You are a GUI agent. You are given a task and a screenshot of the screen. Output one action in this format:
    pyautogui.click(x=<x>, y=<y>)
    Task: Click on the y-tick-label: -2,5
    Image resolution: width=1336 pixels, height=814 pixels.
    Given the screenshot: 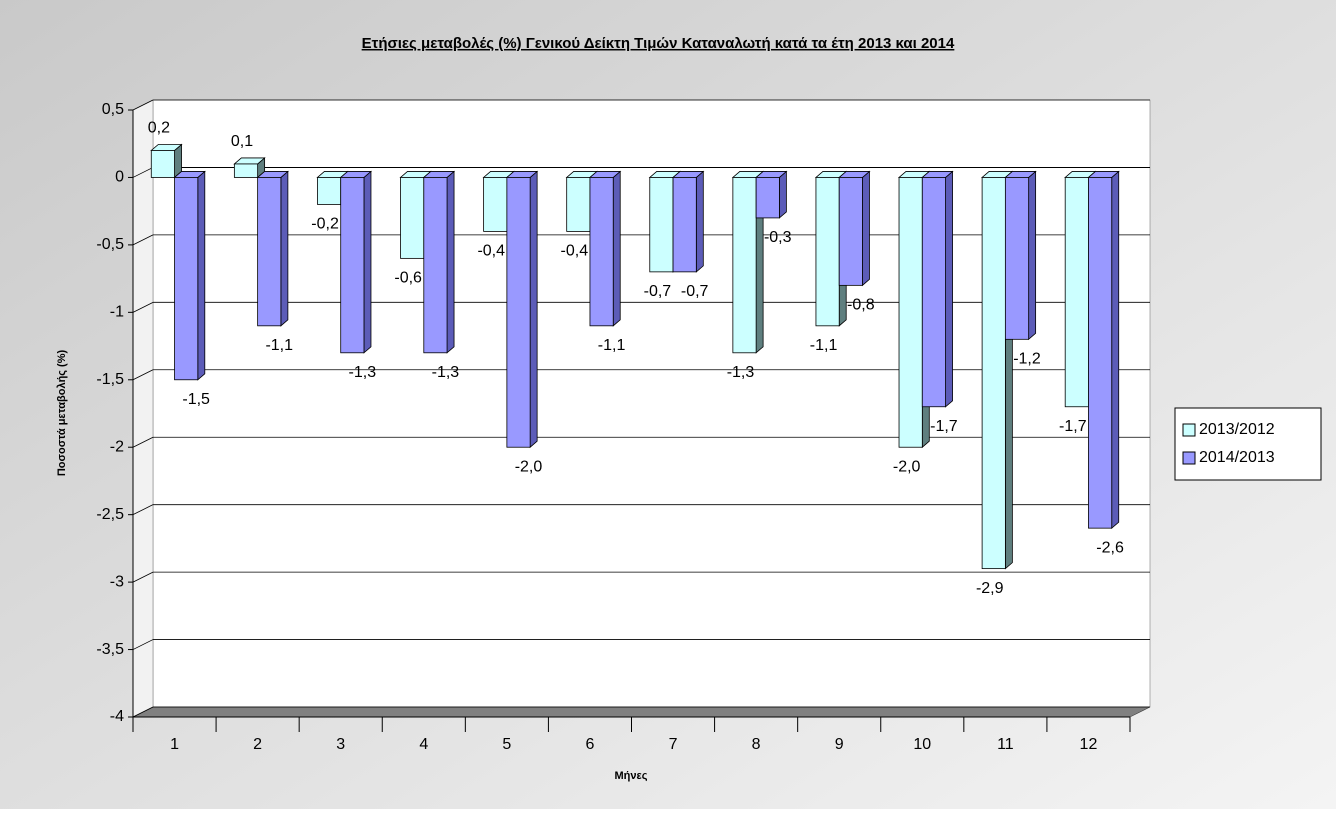 What is the action you would take?
    pyautogui.click(x=110, y=514)
    